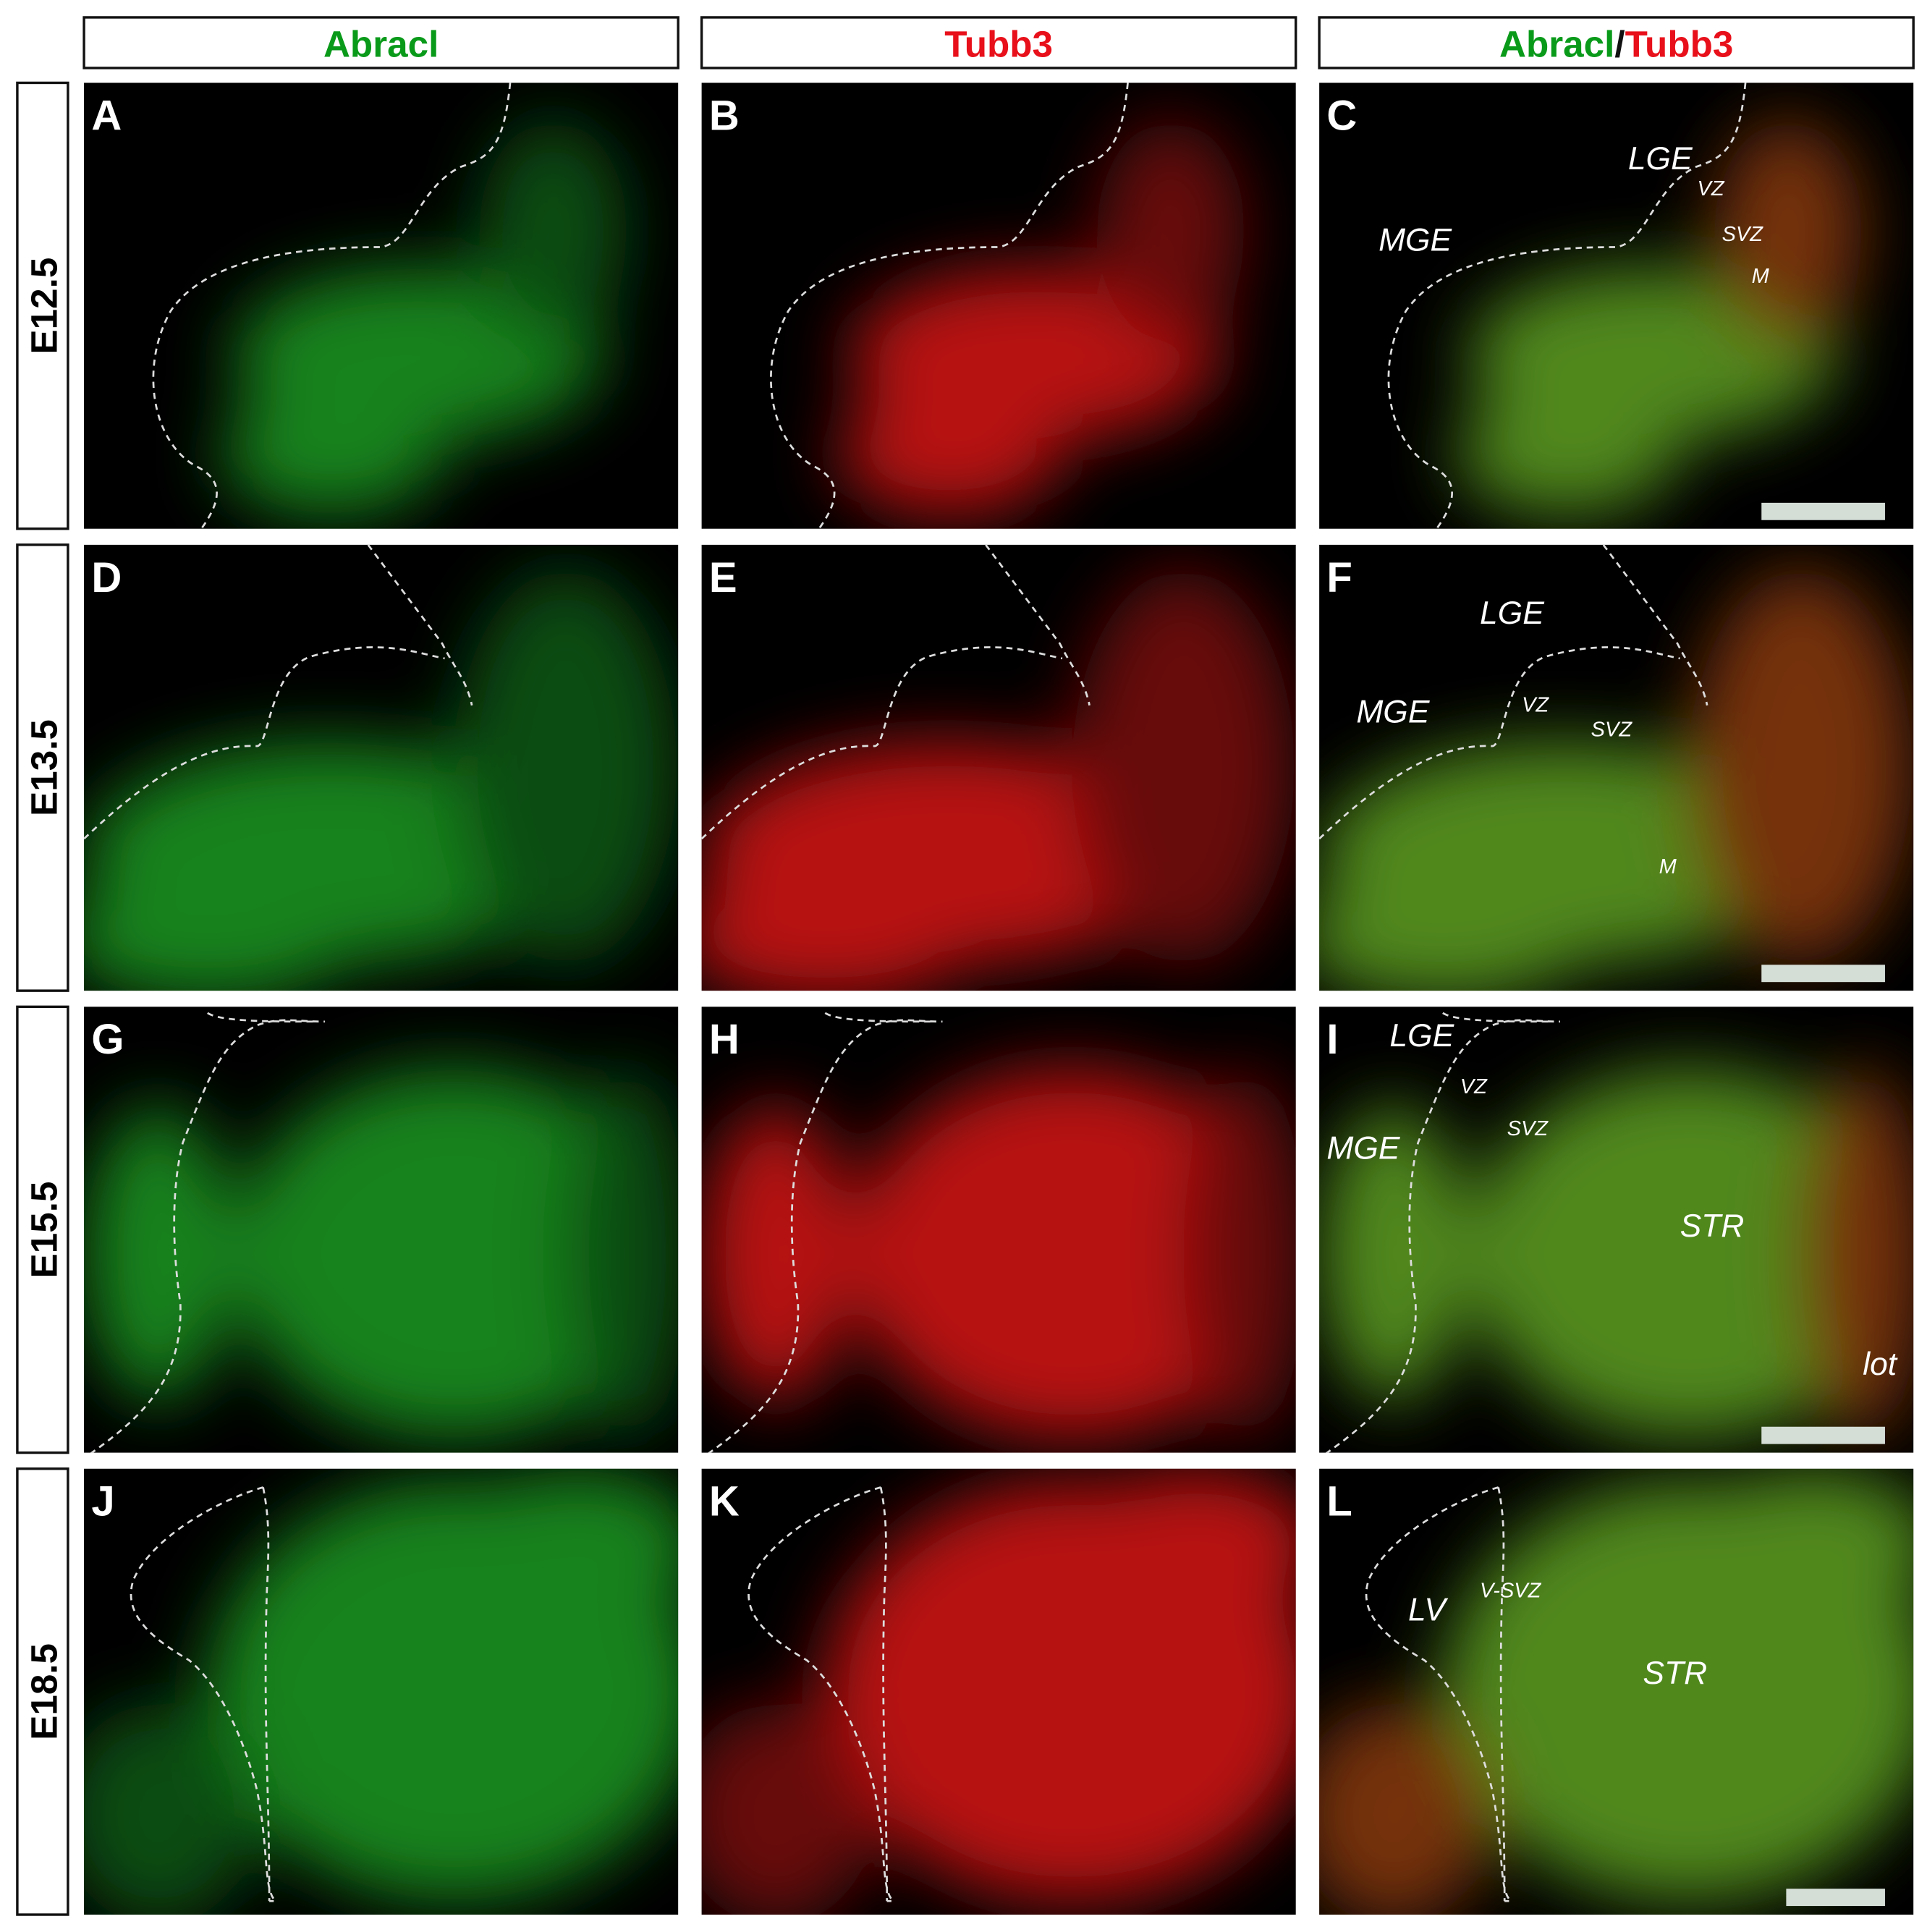  I want to click on column-header: Abracl/Tubb3, so click(1616, 44).